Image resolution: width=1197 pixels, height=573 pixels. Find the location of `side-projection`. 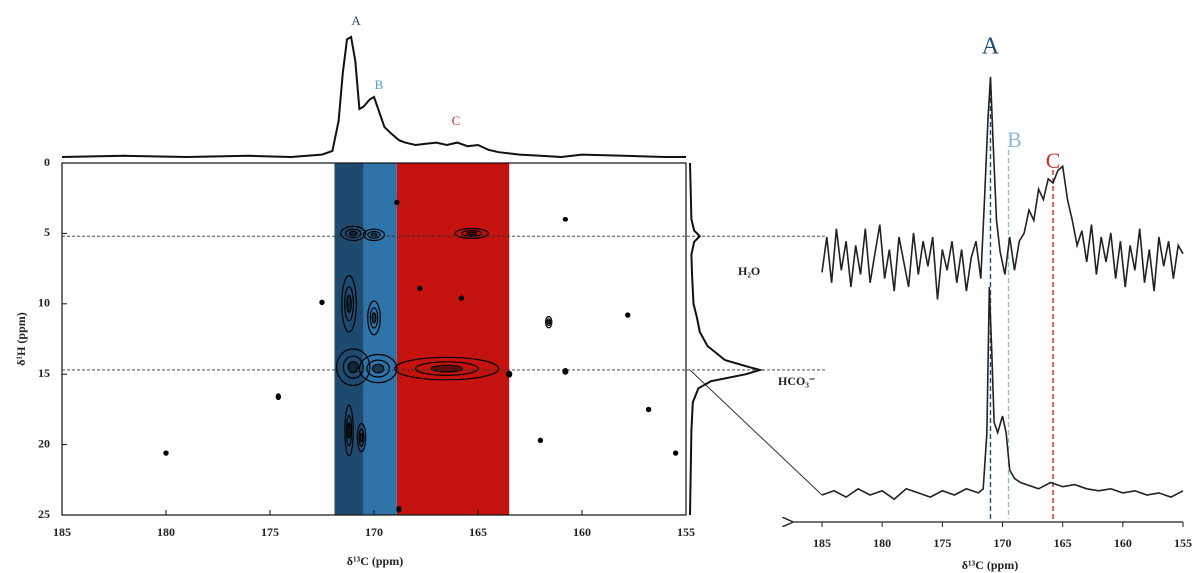

side-projection is located at coordinates (726, 339).